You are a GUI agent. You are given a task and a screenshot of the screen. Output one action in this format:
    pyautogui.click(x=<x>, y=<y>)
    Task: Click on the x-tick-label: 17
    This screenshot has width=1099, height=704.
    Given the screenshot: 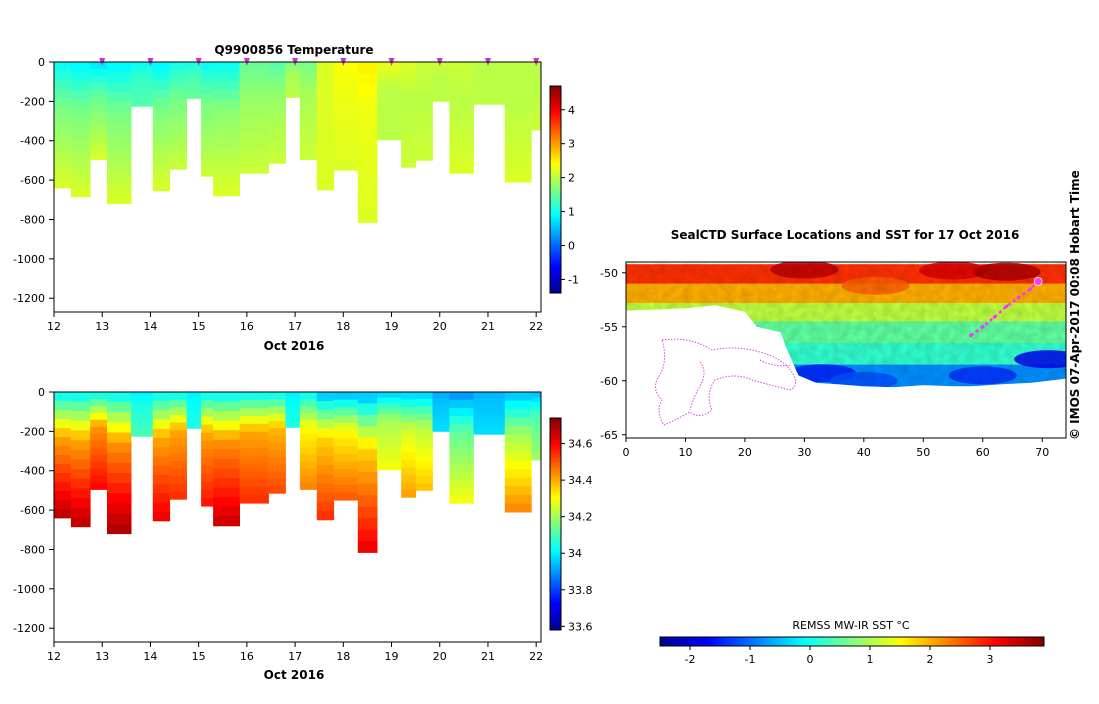 What is the action you would take?
    pyautogui.click(x=295, y=326)
    